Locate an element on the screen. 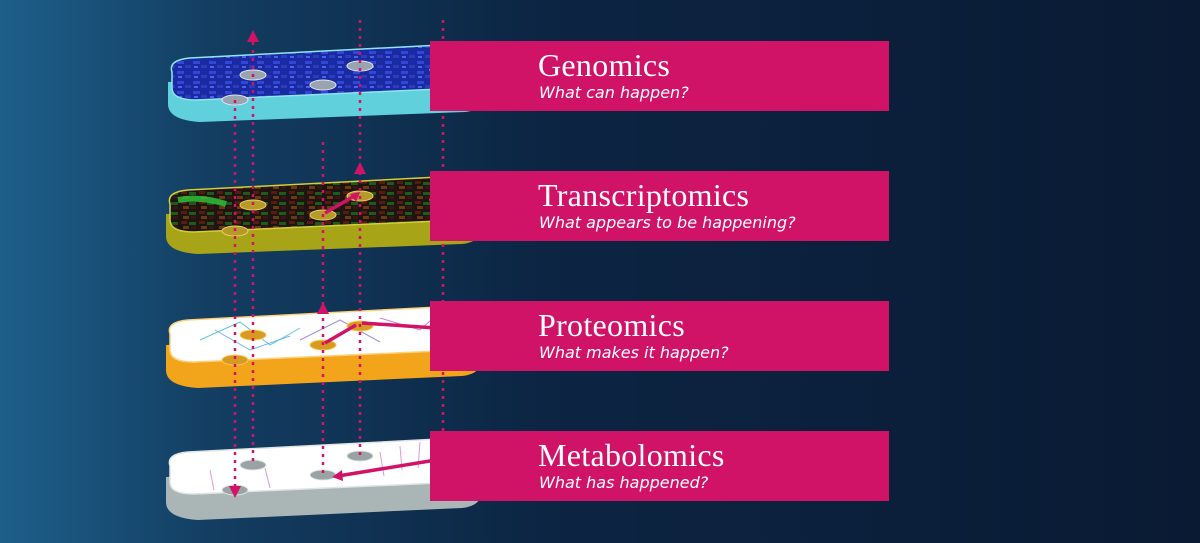 The height and width of the screenshot is (543, 1200). layer-title-metabolomics: Metabolomics is located at coordinates (631, 455).